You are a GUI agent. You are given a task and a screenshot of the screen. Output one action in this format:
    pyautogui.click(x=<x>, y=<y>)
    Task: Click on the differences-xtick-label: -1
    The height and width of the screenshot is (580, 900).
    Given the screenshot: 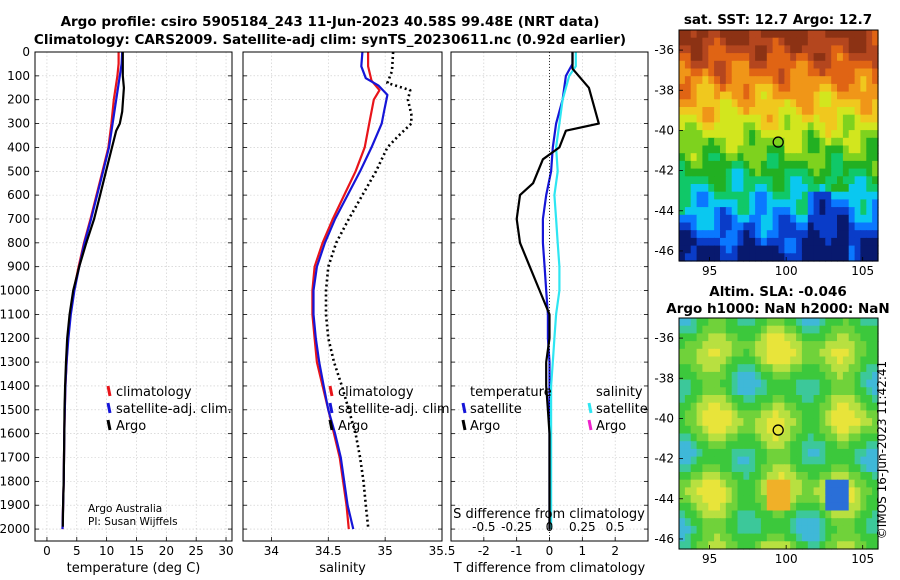 What is the action you would take?
    pyautogui.click(x=517, y=551)
    